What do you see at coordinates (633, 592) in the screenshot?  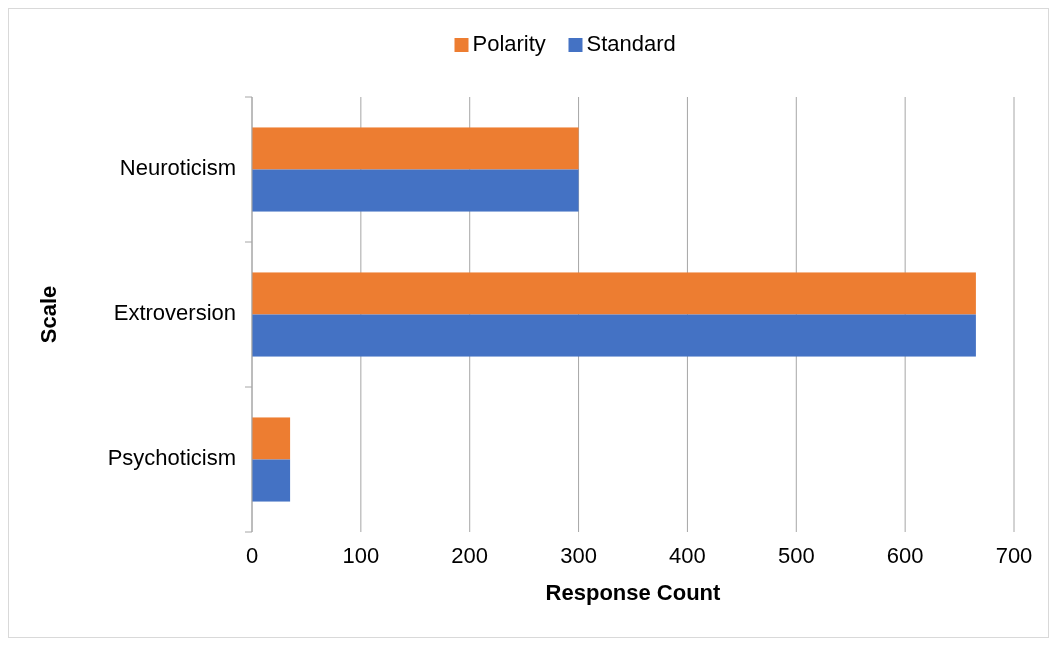 I see `x-axis-title: Response Count` at bounding box center [633, 592].